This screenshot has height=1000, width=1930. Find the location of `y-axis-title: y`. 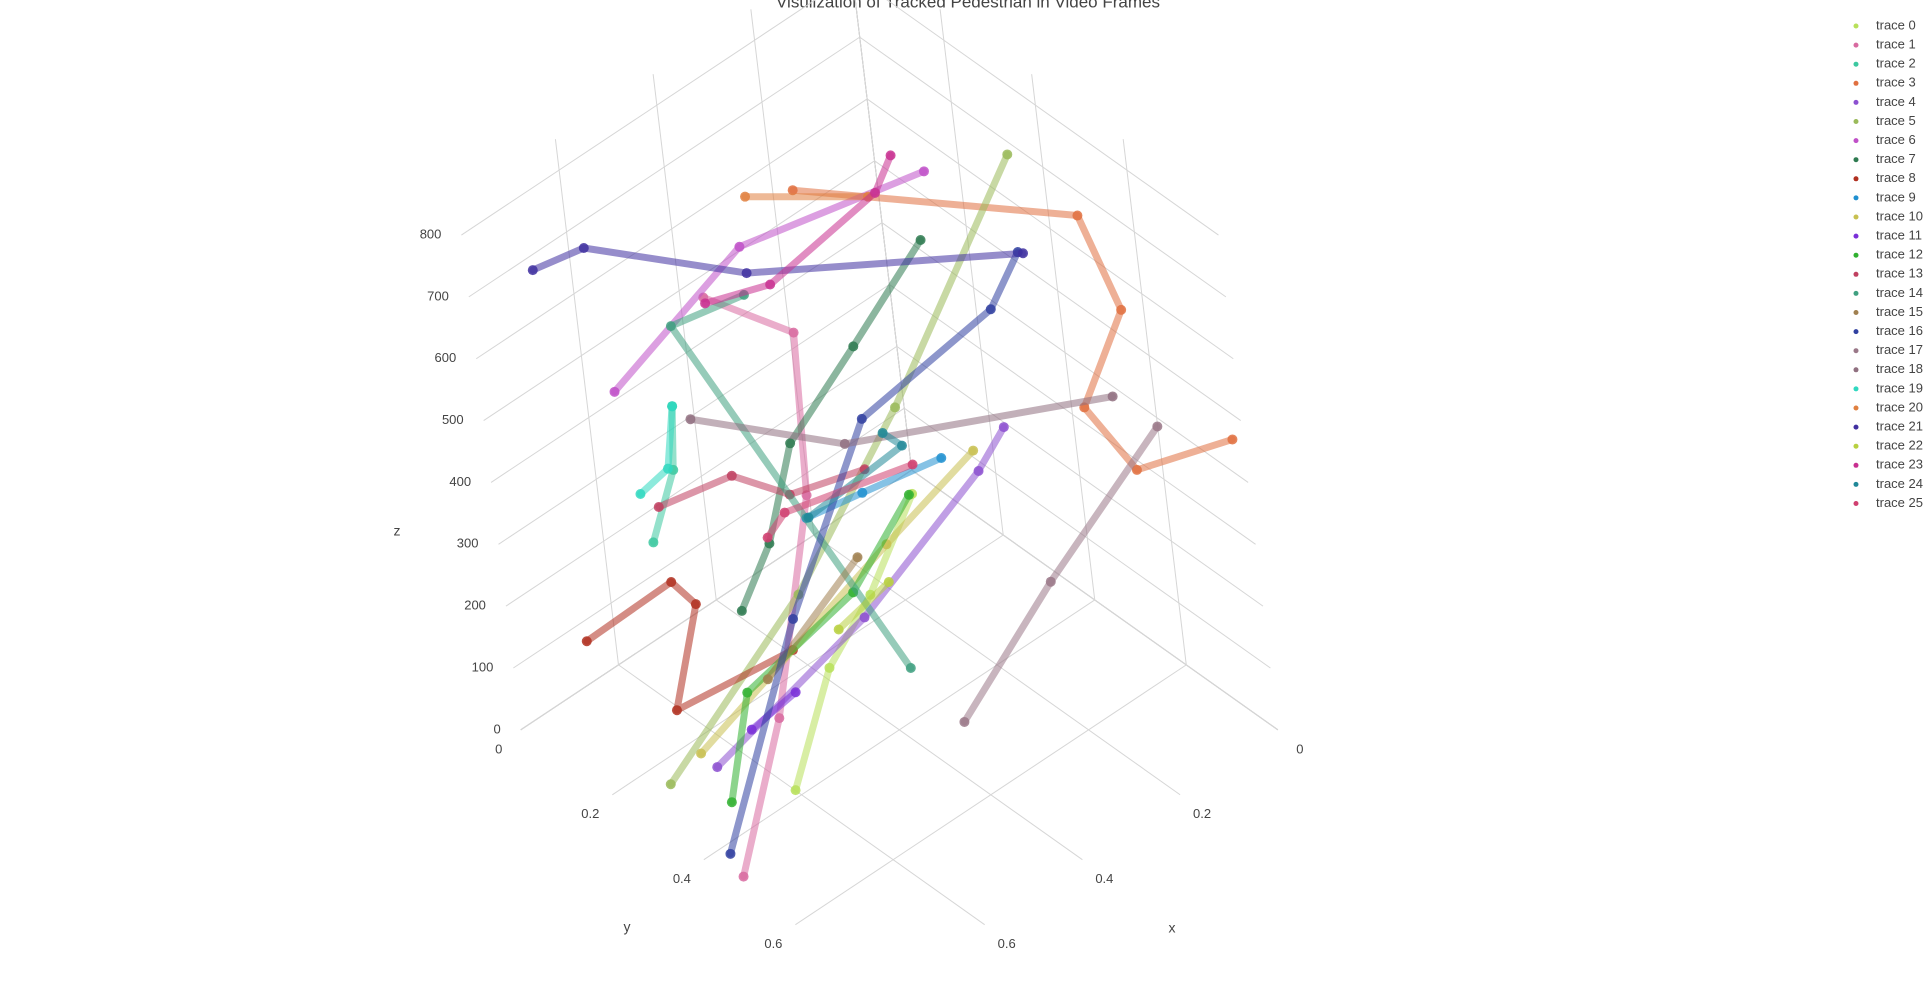

y-axis-title: y is located at coordinates (627, 927).